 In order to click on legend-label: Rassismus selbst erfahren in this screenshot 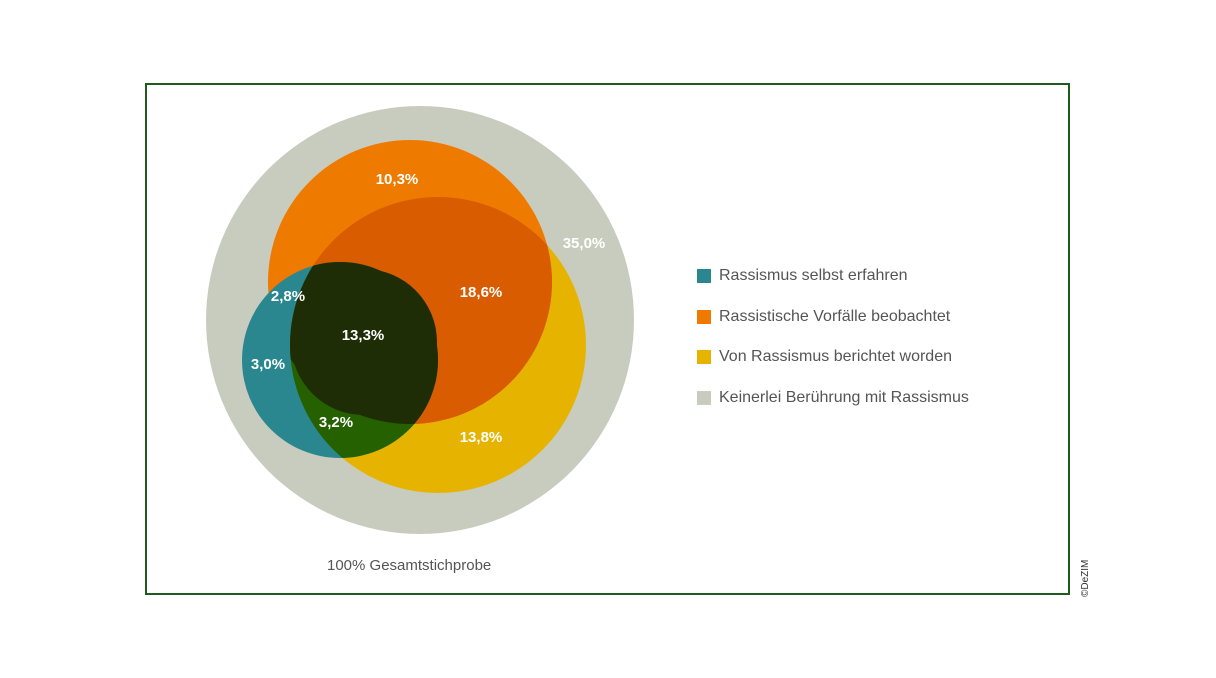, I will do `click(813, 275)`.